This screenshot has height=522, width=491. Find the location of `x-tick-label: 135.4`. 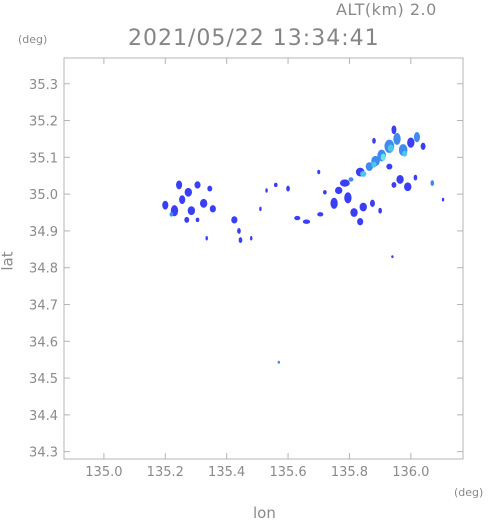

x-tick-label: 135.4 is located at coordinates (226, 472).